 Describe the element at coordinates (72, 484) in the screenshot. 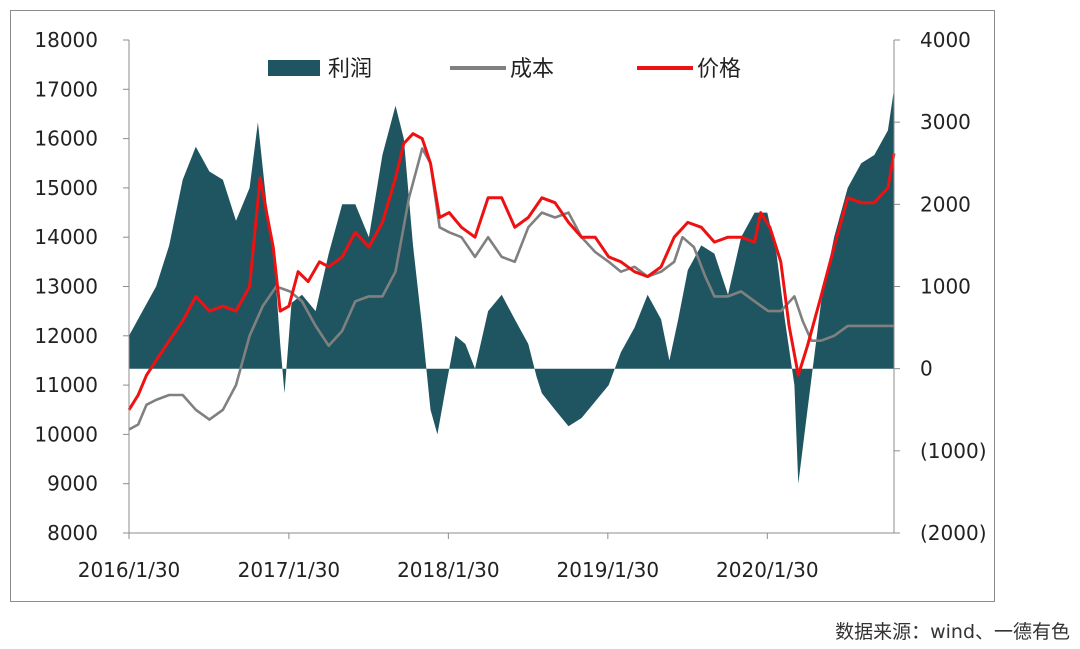

I see `y-left-tick-label: 9000` at that location.